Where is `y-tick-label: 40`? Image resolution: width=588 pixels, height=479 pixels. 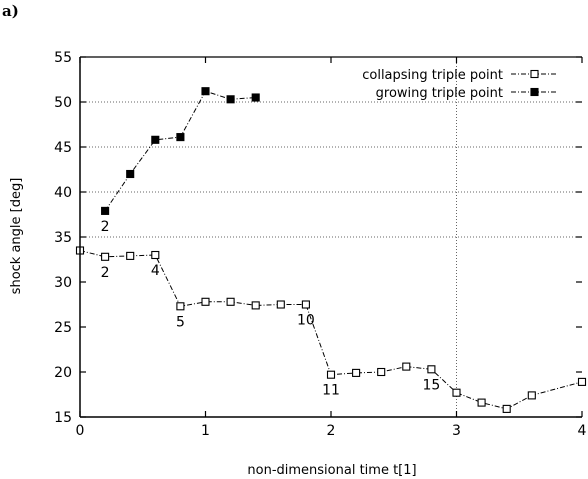
y-tick-label: 40 is located at coordinates (63, 193).